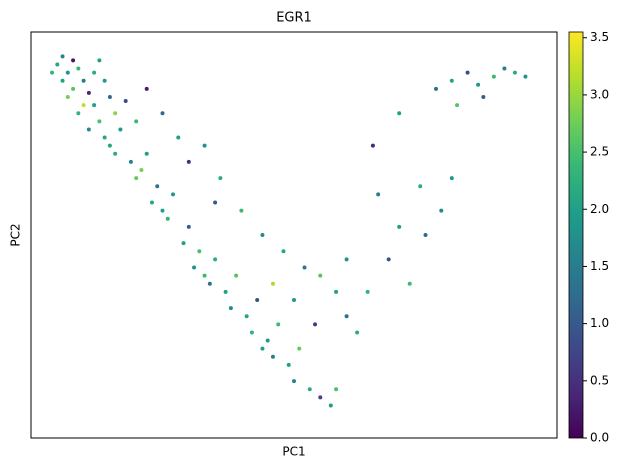 Image resolution: width=624 pixels, height=470 pixels. I want to click on colorbar-tick-label: 2.5, so click(599, 152).